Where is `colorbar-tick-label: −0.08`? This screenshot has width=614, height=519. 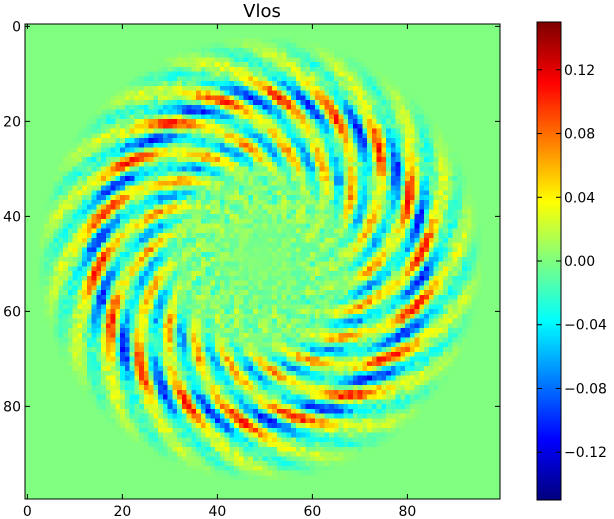 colorbar-tick-label: −0.08 is located at coordinates (585, 389).